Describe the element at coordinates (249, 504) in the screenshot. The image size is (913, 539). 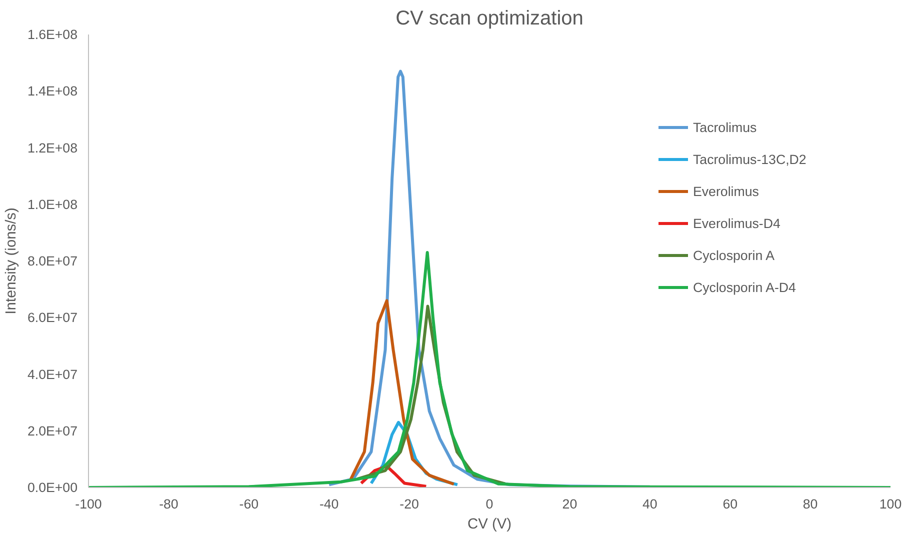
I see `x-tick-label: -60` at that location.